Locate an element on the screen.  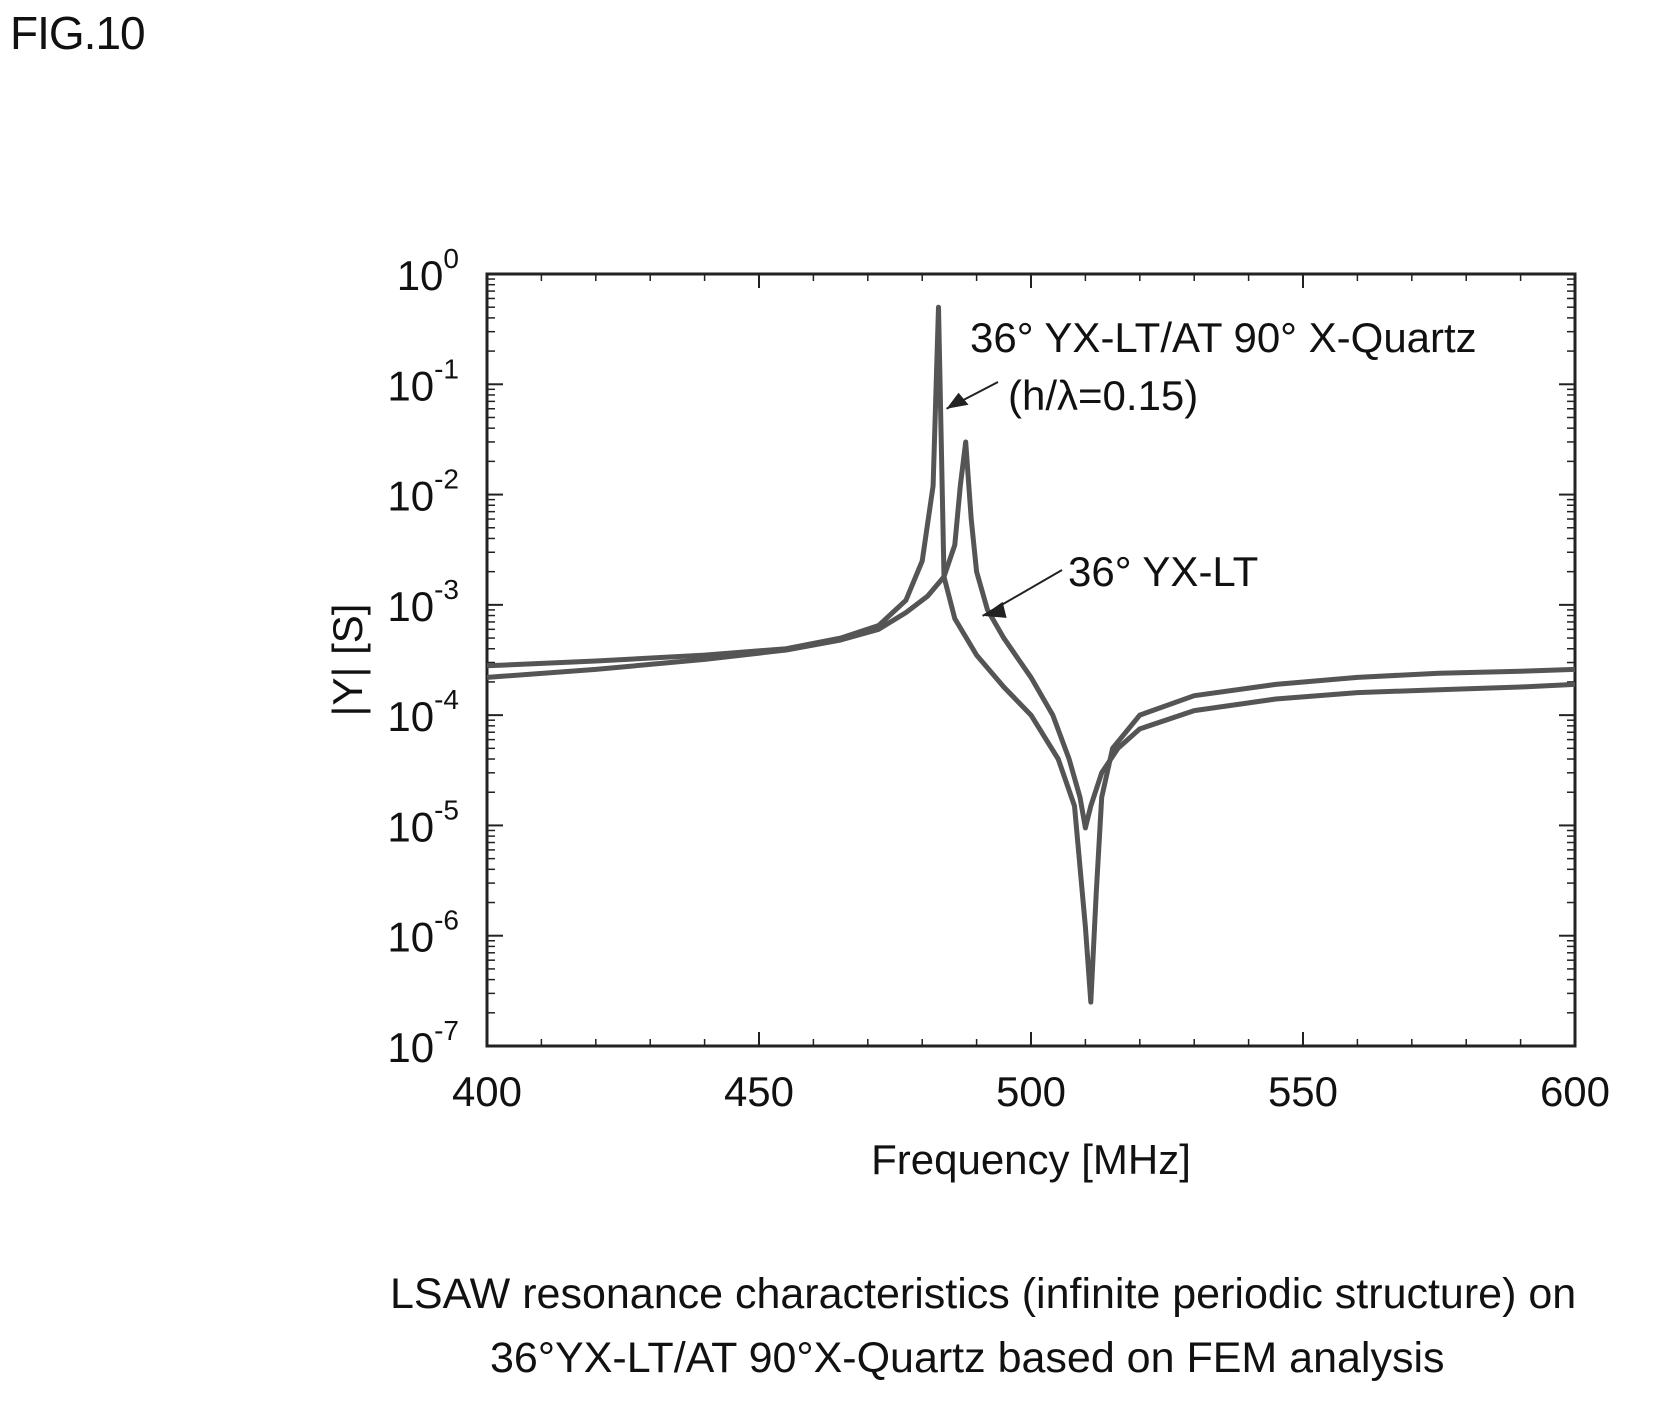
series-2-arrowhead is located at coordinates (994, 609).